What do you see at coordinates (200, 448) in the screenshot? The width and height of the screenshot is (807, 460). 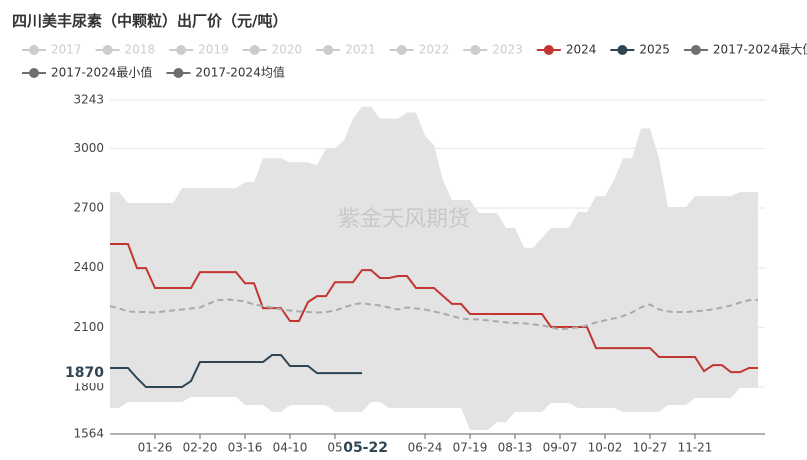 I see `x-tick-label: 02-20` at bounding box center [200, 448].